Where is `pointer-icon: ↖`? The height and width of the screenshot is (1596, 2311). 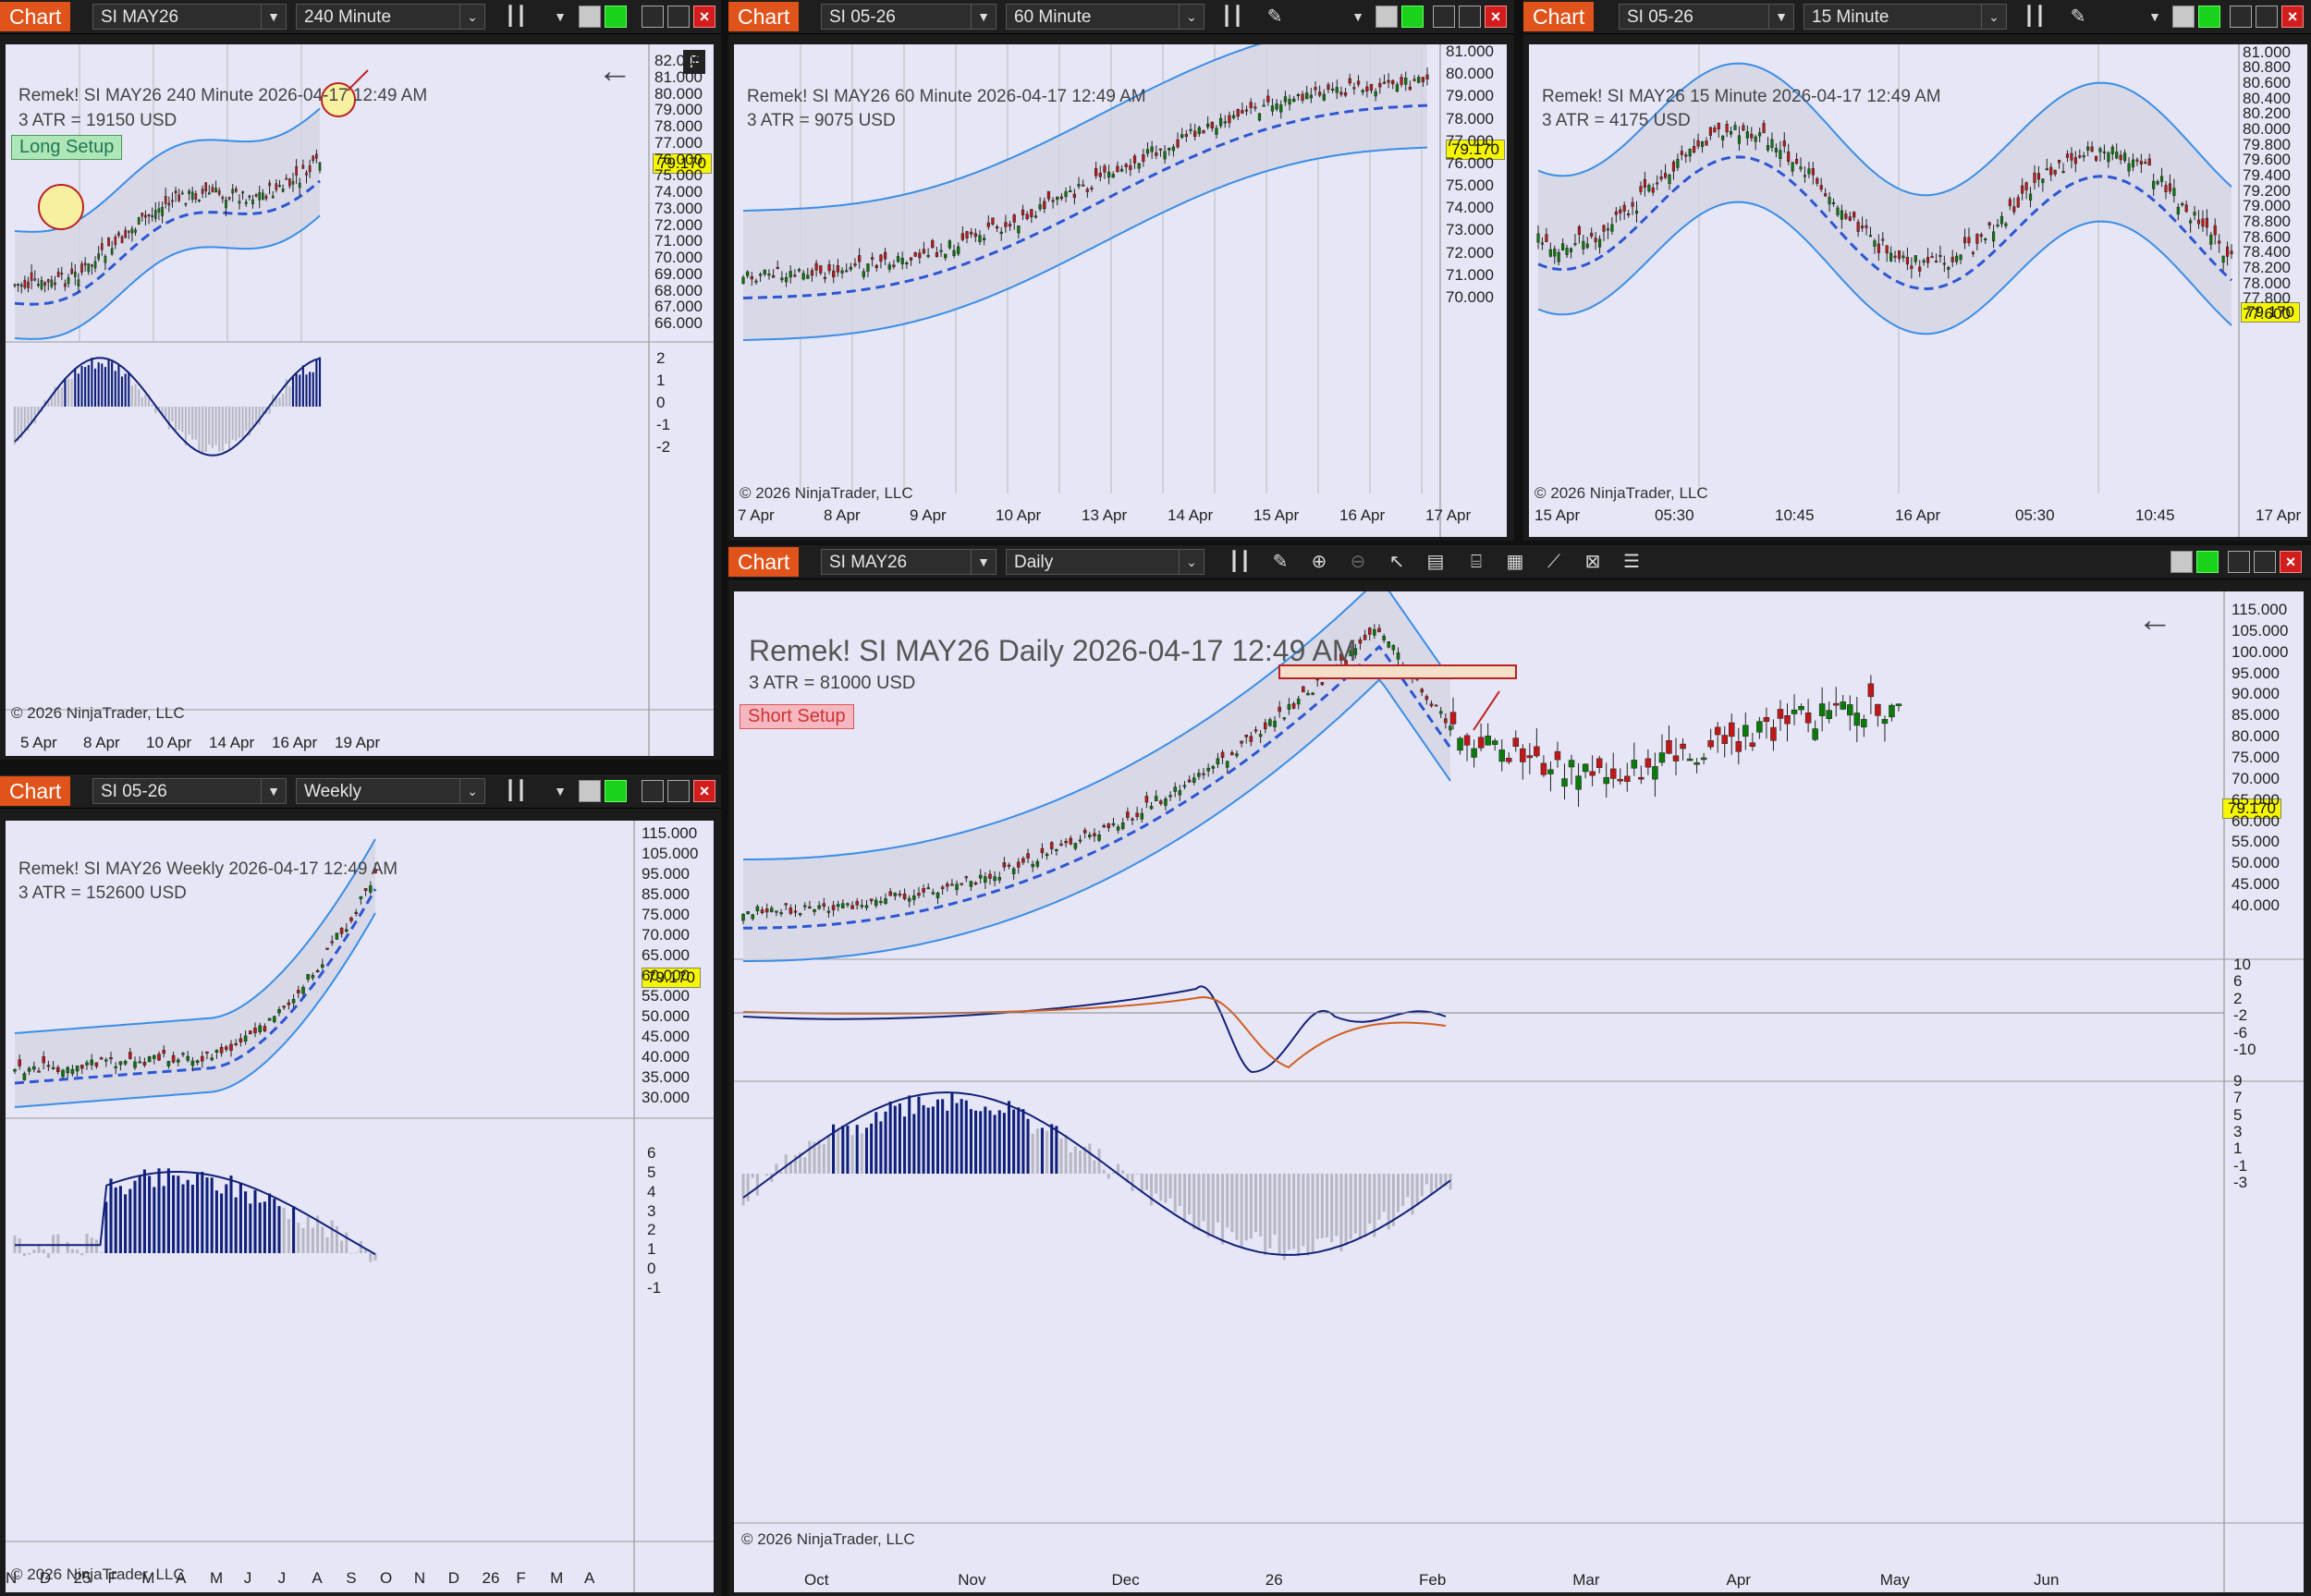
pointer-icon: ↖ is located at coordinates (1396, 562).